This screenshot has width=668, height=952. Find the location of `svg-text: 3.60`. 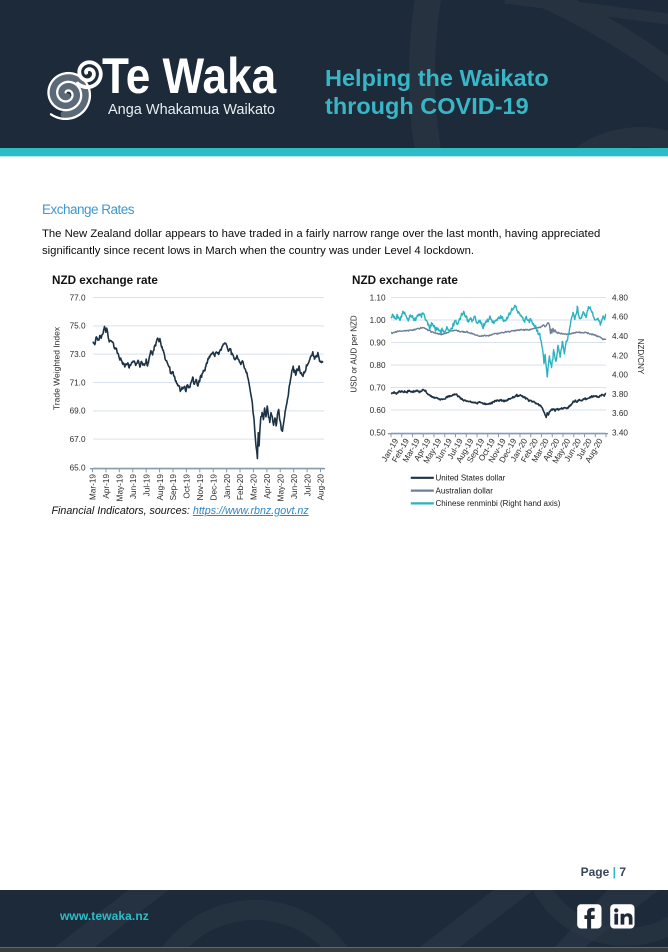

svg-text: 3.60 is located at coordinates (620, 413).